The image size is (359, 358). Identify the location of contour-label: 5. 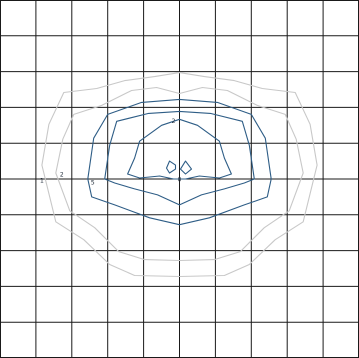
(93, 182).